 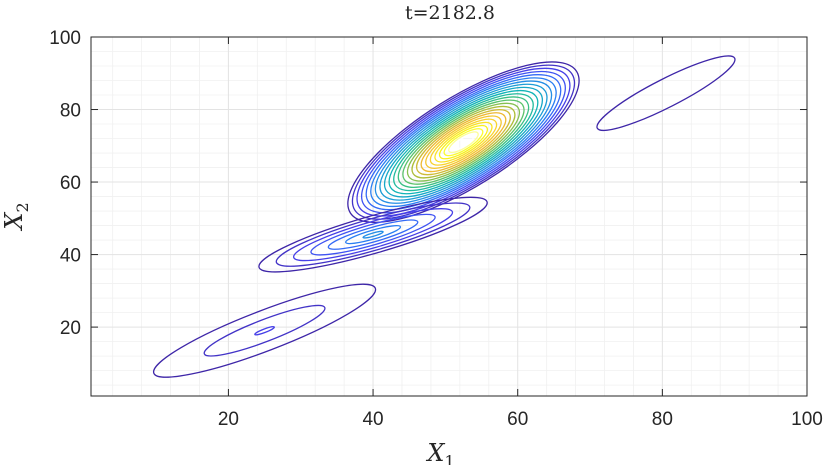 I want to click on x-axis-label-main: X, so click(x=435, y=452).